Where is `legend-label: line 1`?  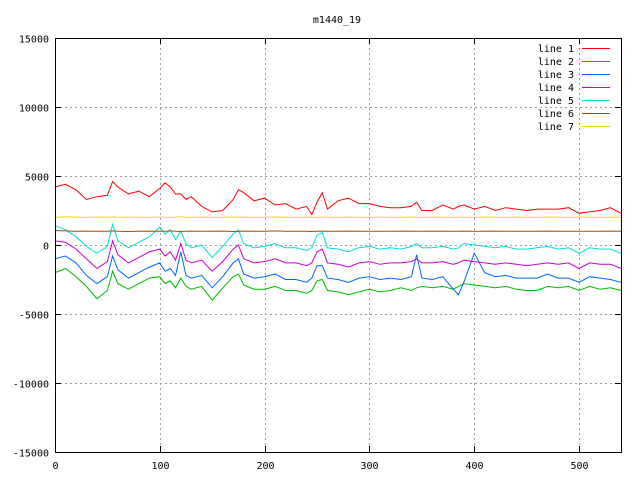
legend-label: line 1 is located at coordinates (556, 49).